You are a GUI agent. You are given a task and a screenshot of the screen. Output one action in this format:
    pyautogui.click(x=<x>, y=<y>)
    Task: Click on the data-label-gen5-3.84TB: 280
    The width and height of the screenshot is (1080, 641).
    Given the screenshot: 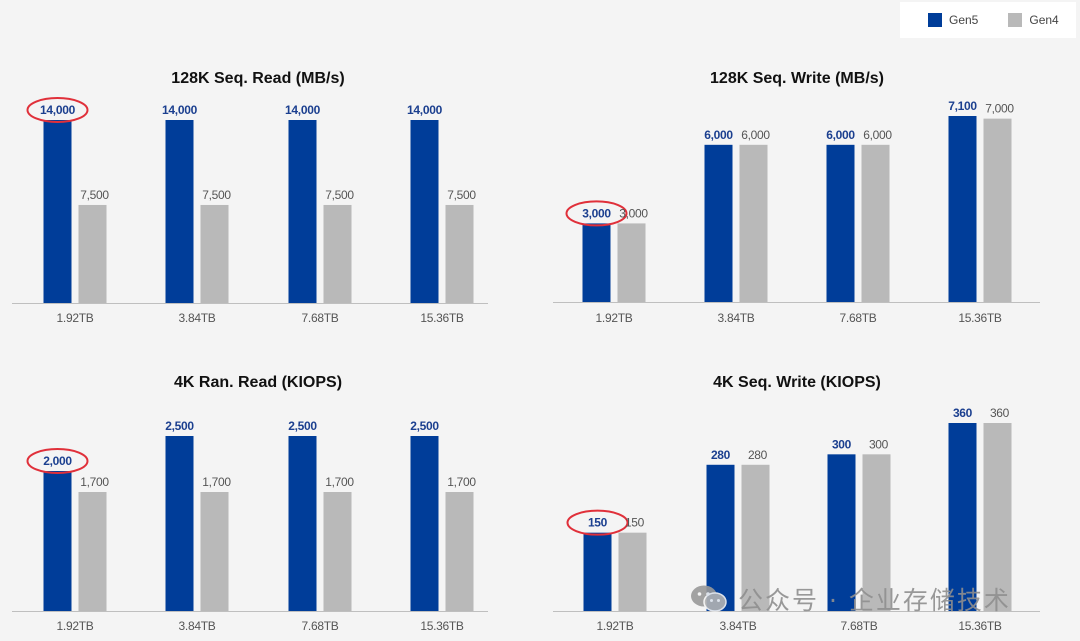 What is the action you would take?
    pyautogui.click(x=721, y=455)
    